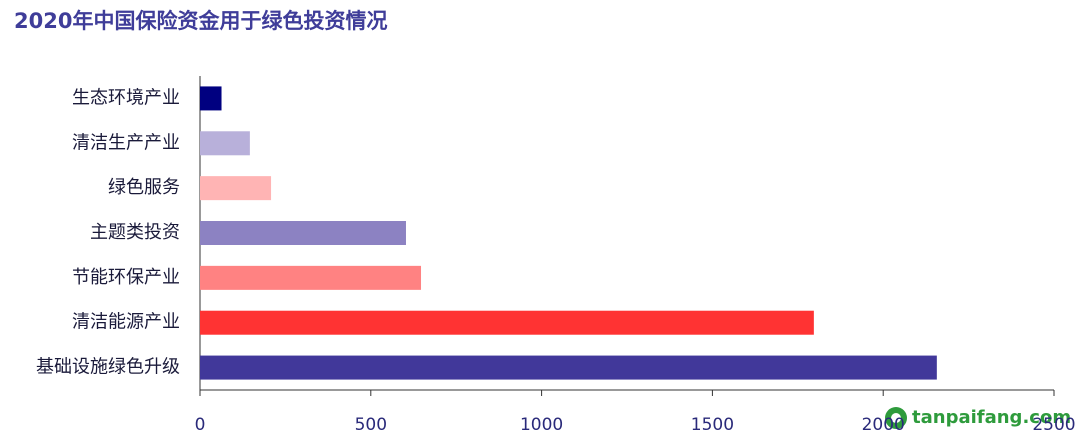 The image size is (1080, 437). What do you see at coordinates (126, 97) in the screenshot?
I see `y-tick-label: 生态环境产业` at bounding box center [126, 97].